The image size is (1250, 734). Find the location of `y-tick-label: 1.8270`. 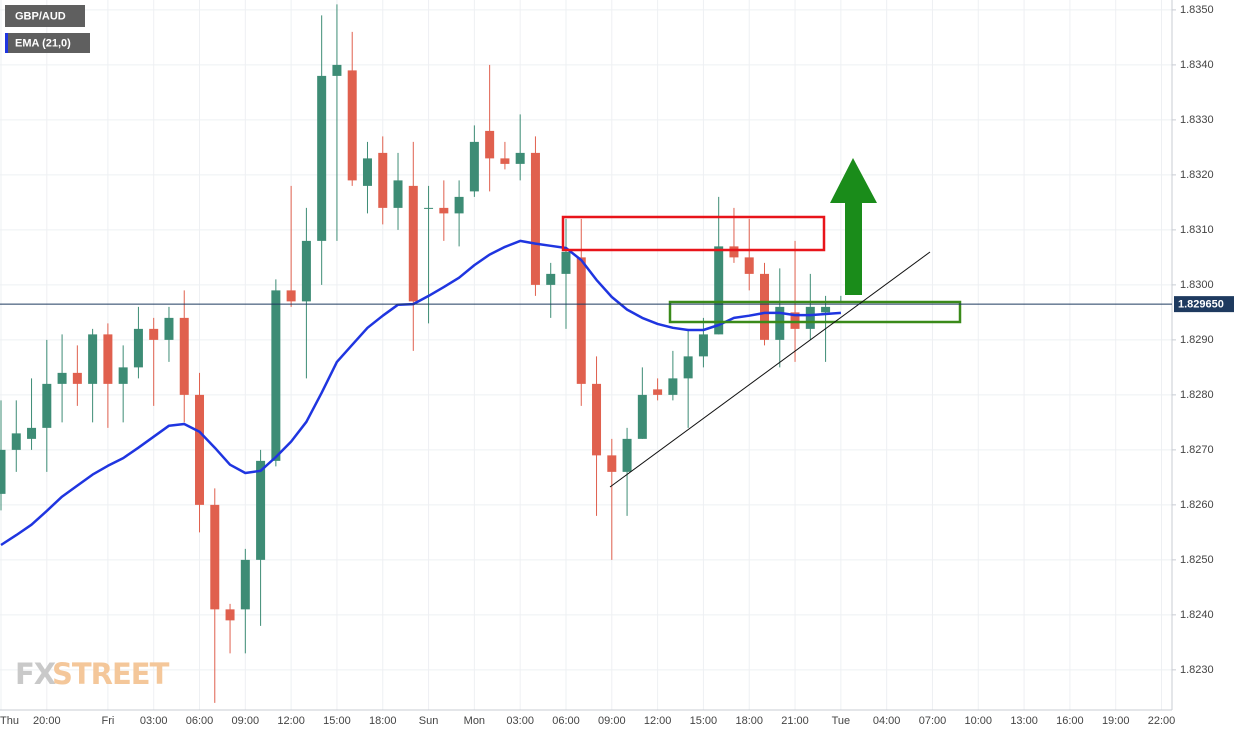

y-tick-label: 1.8270 is located at coordinates (1197, 450).